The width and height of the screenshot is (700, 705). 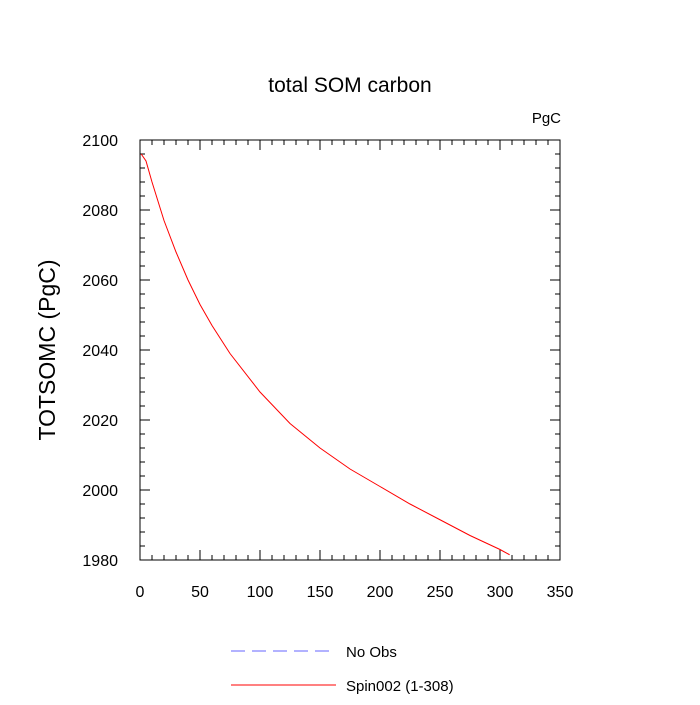 What do you see at coordinates (371, 652) in the screenshot?
I see `legend-label: No Obs` at bounding box center [371, 652].